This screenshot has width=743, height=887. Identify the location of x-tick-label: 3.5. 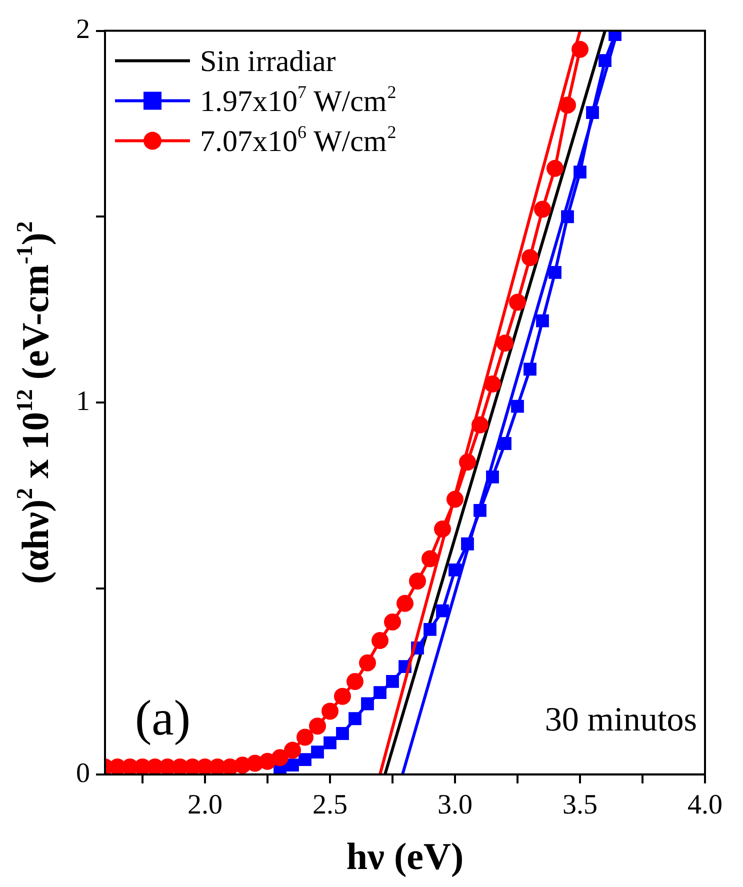
(580, 805).